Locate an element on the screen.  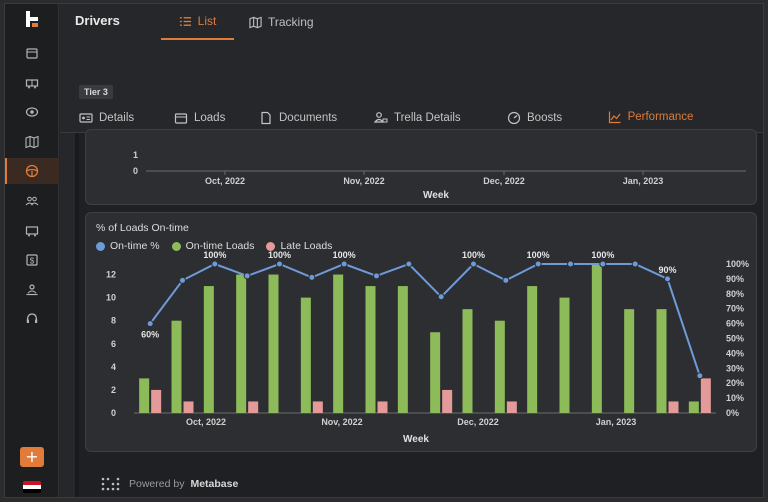
y-left-tick-label: 2 is located at coordinates (113, 390).